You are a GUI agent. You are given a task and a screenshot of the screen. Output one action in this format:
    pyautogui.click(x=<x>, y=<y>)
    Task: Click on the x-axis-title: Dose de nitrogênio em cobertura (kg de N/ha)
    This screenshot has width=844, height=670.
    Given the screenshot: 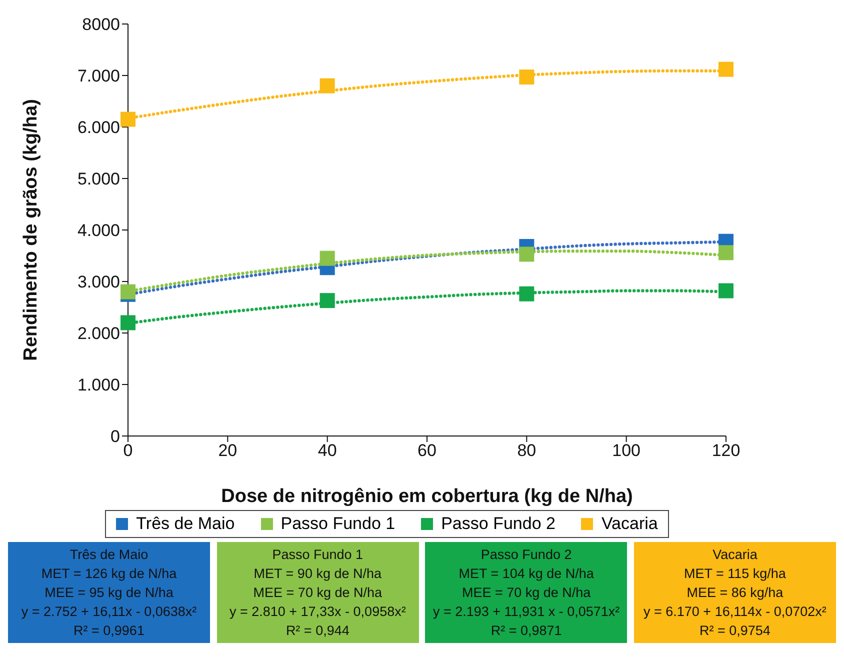 What is the action you would take?
    pyautogui.click(x=427, y=496)
    